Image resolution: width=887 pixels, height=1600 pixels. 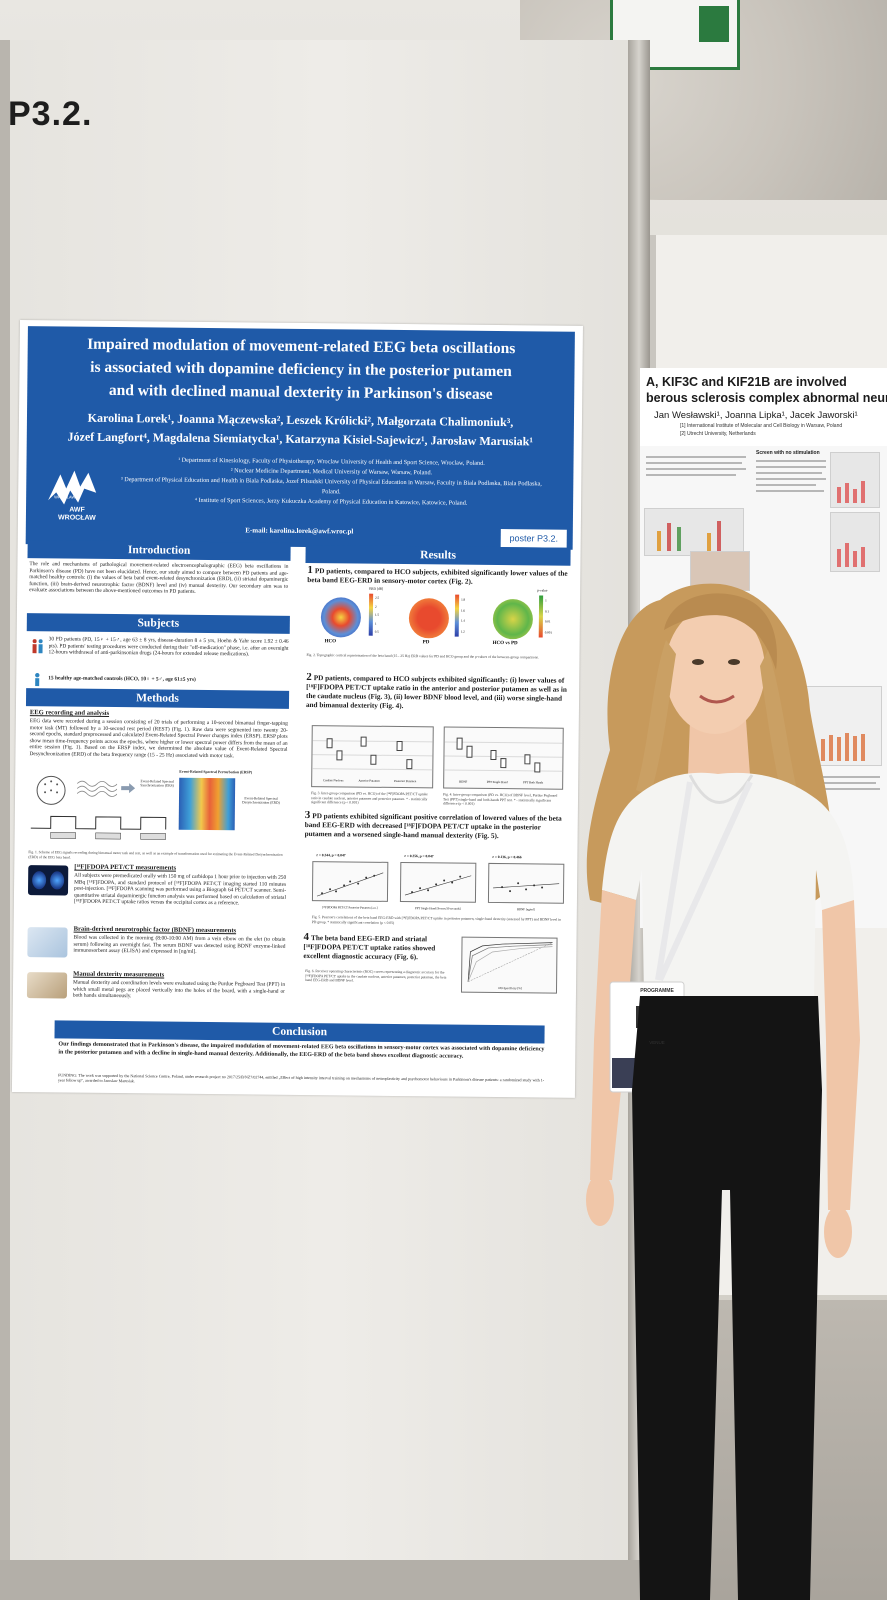 I want to click on logo-text-bottom: WROCŁAW, so click(x=77, y=518).